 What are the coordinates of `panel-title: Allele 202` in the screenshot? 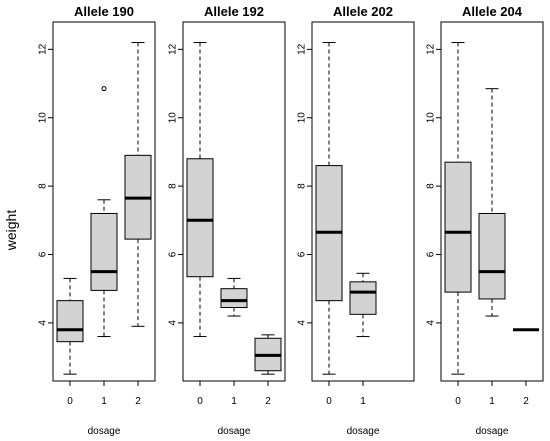 It's located at (363, 11).